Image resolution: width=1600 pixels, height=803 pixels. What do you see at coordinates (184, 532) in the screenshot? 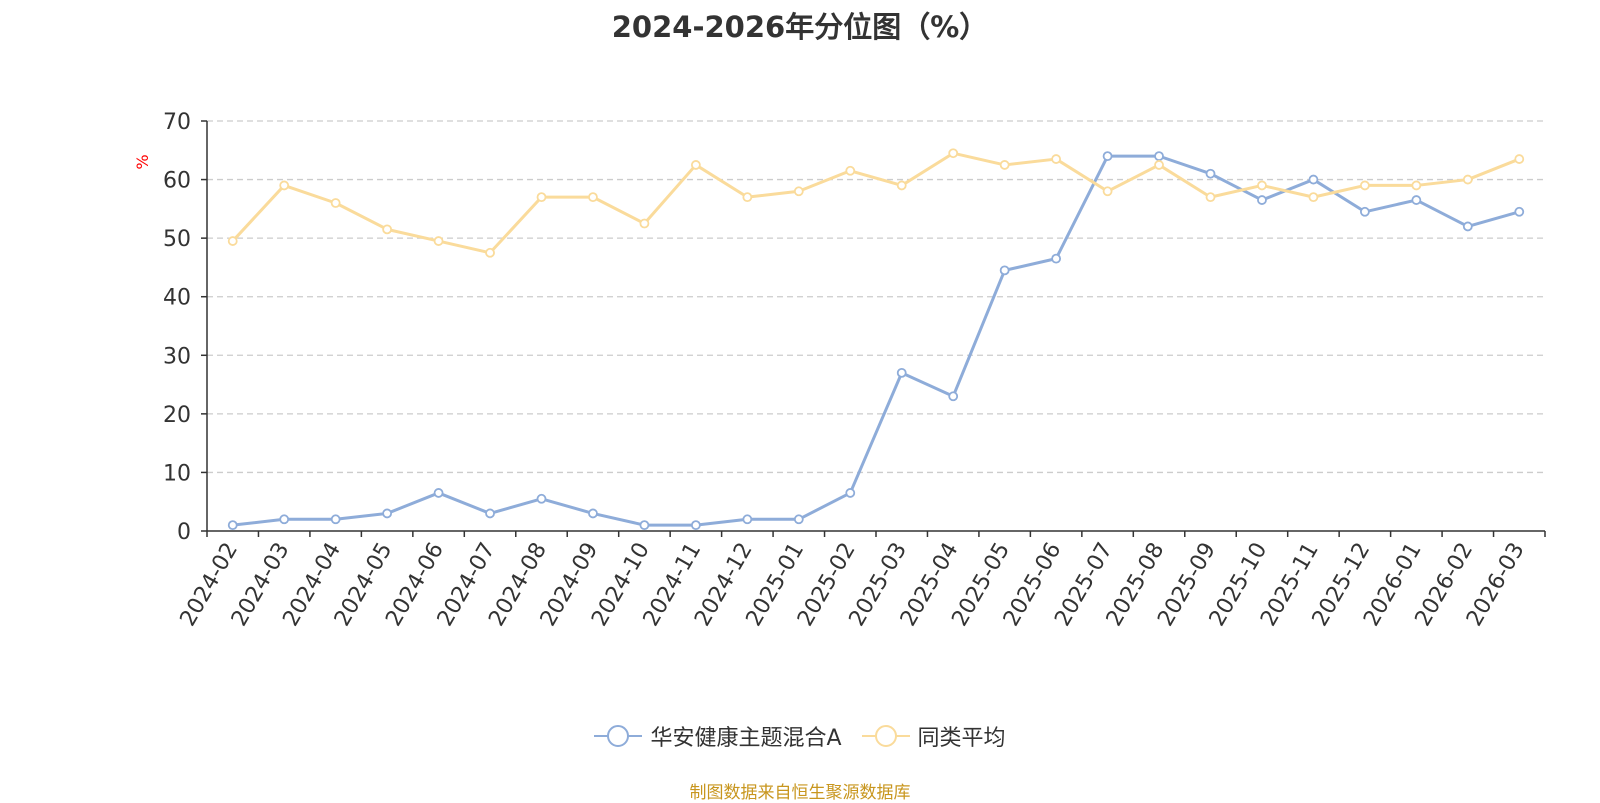
I see `y-tick-label: 0` at bounding box center [184, 532].